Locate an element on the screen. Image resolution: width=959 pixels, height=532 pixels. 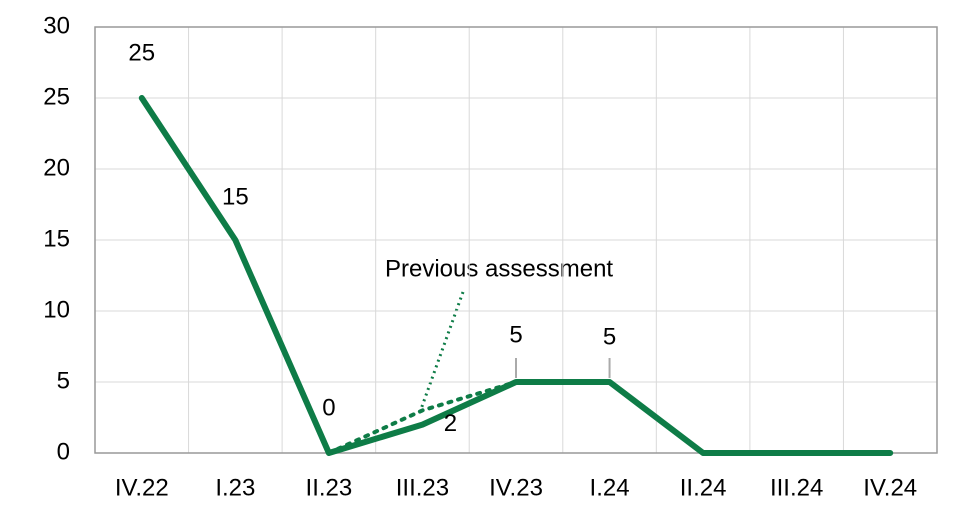
y-tick-label: 15 is located at coordinates (56, 238).